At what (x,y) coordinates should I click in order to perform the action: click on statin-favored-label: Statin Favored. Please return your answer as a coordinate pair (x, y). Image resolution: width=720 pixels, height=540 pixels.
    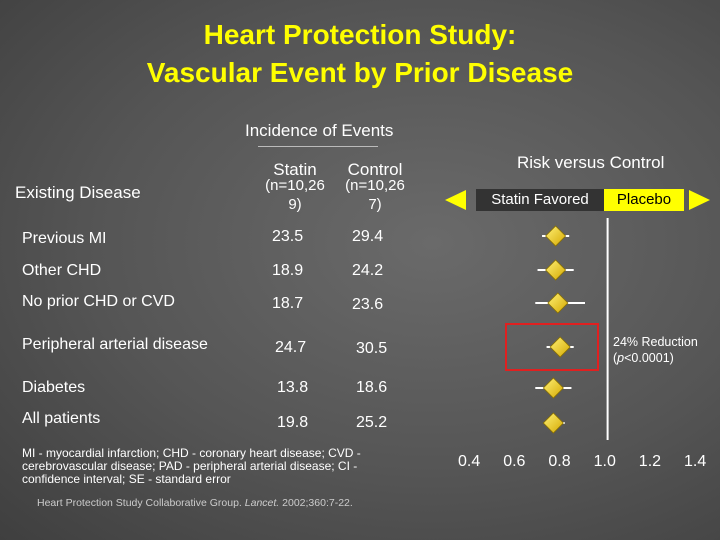
    Looking at the image, I should click on (540, 199).